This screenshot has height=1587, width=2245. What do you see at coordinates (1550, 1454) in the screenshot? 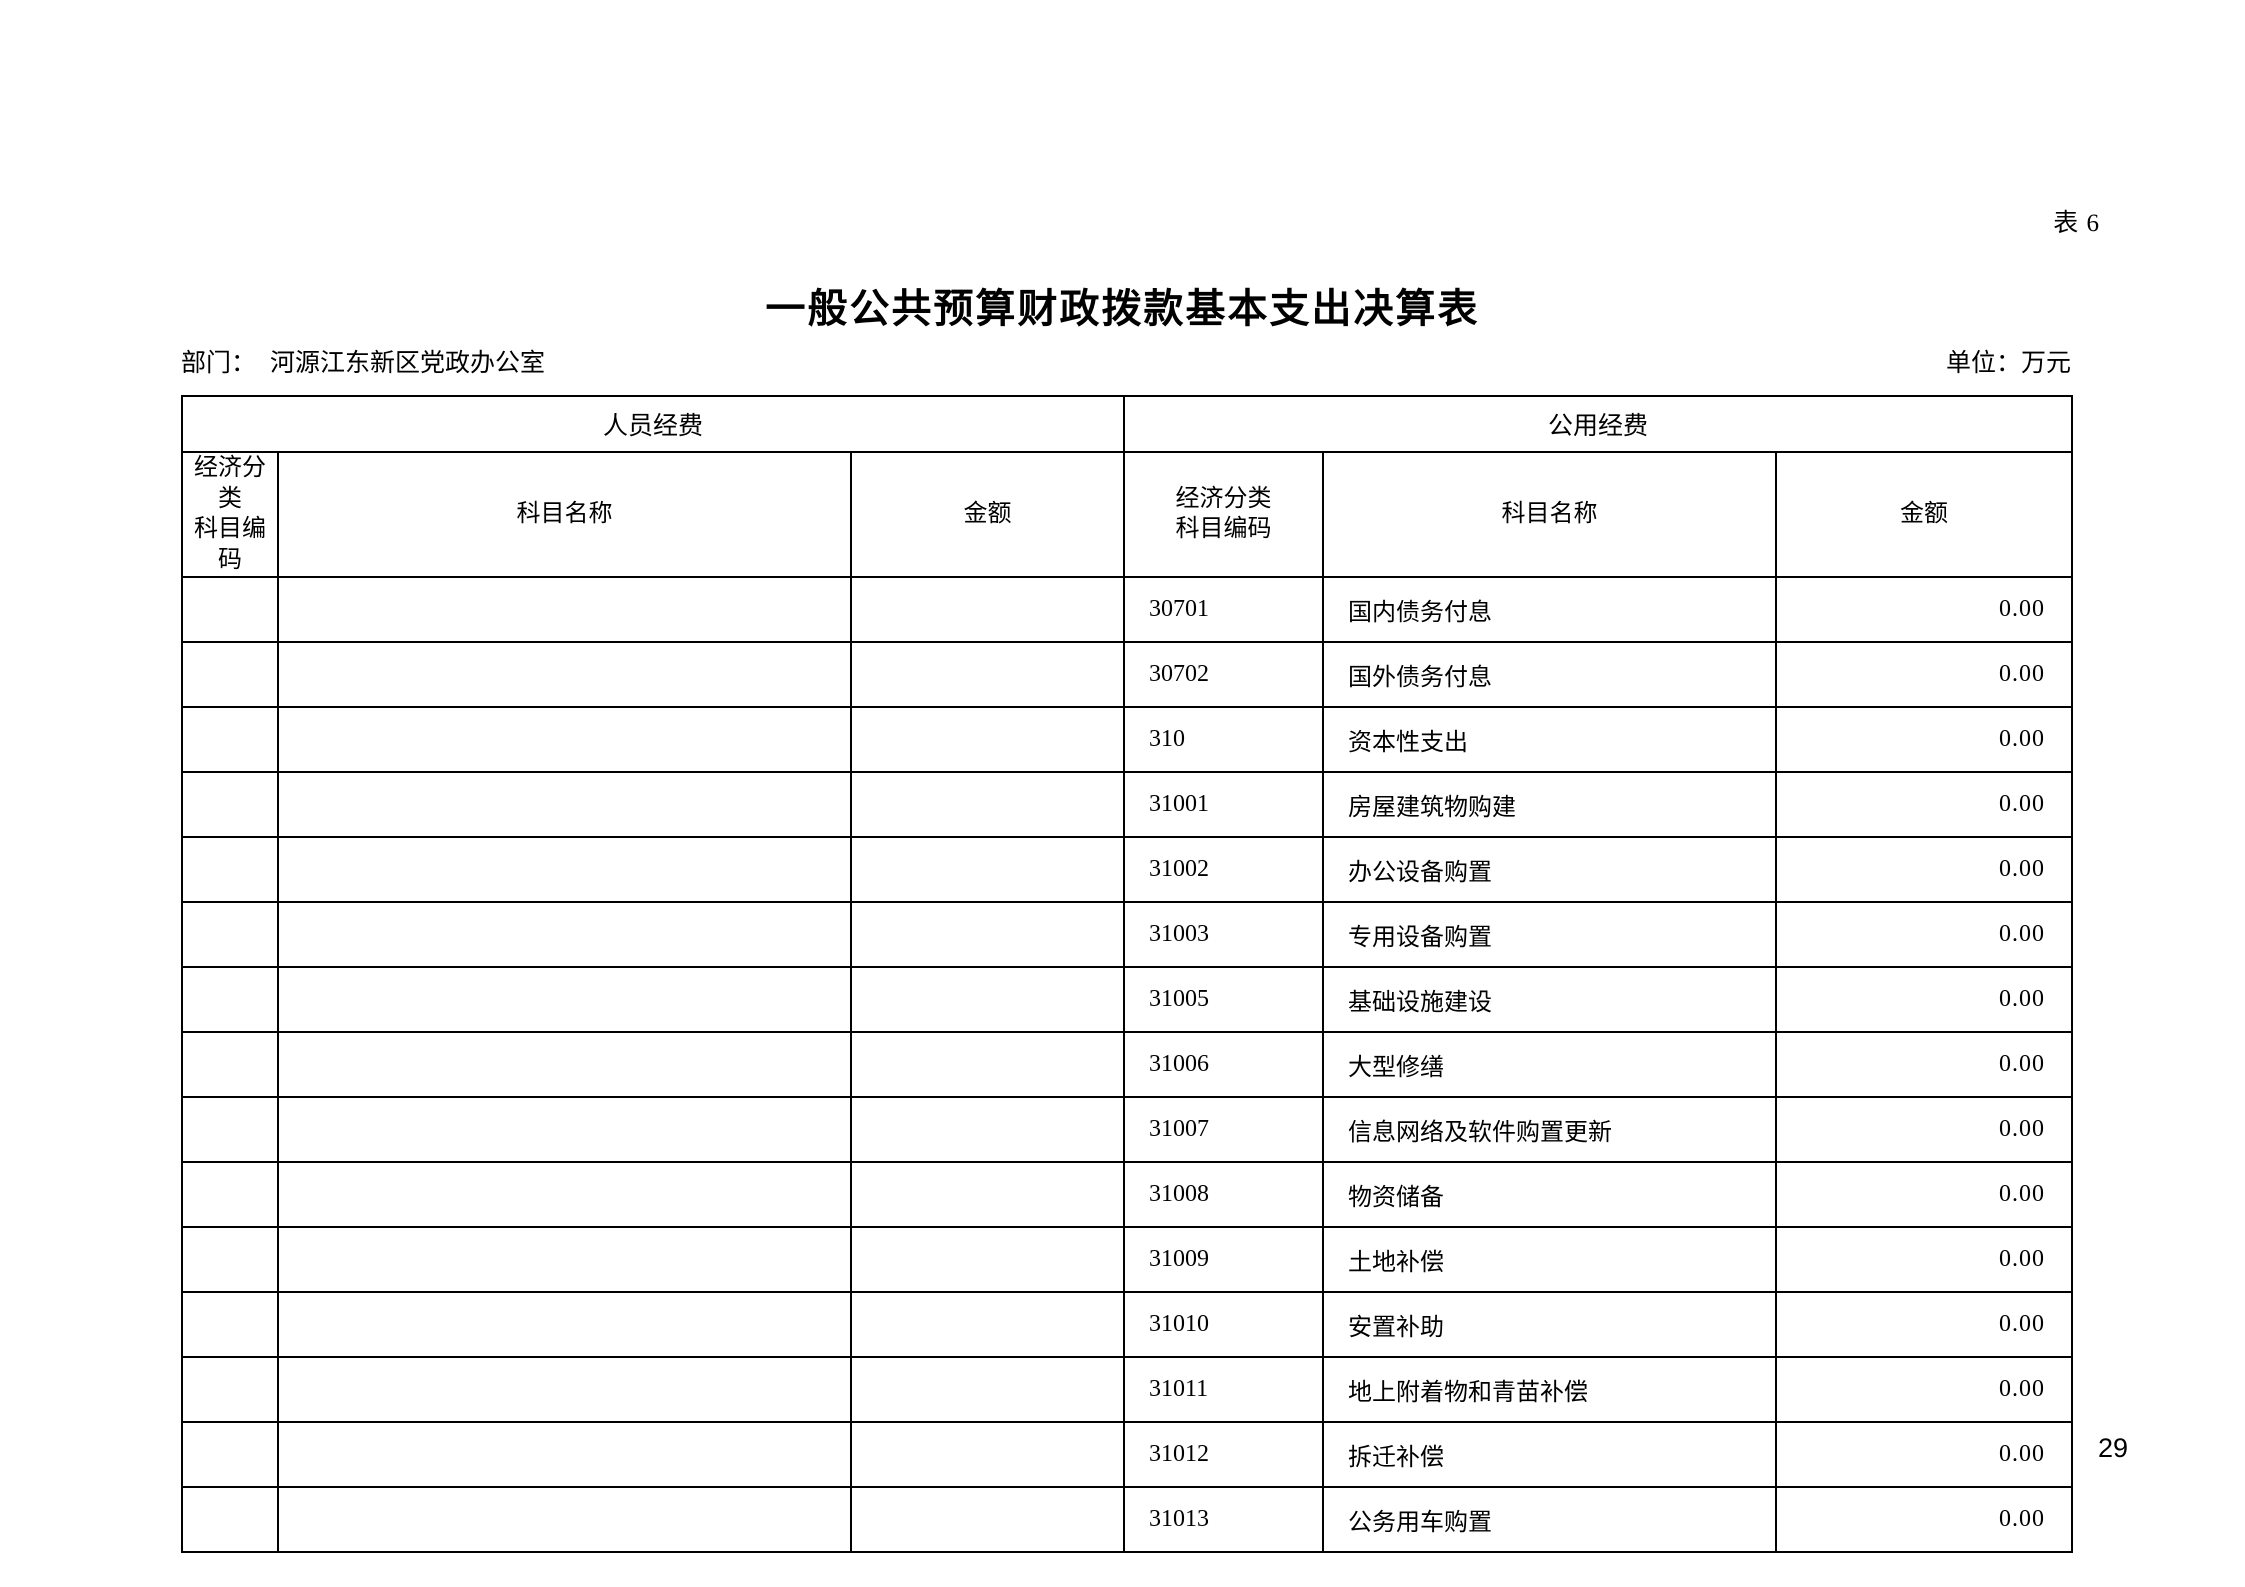
I see `cell-name-public: 拆迁补偿` at bounding box center [1550, 1454].